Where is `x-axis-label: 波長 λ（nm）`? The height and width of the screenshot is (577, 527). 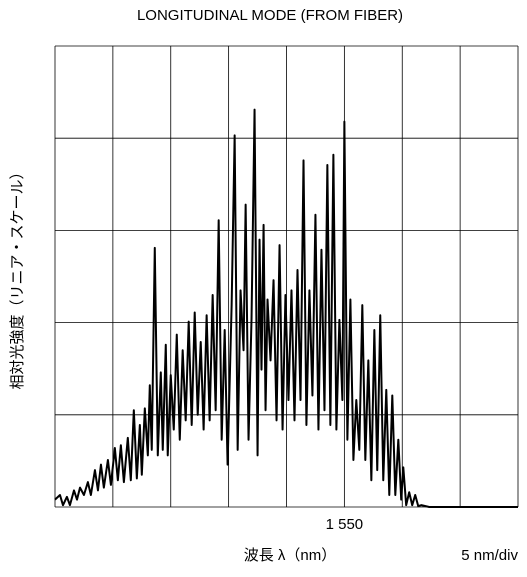 x-axis-label: 波長 λ（nm） is located at coordinates (290, 555).